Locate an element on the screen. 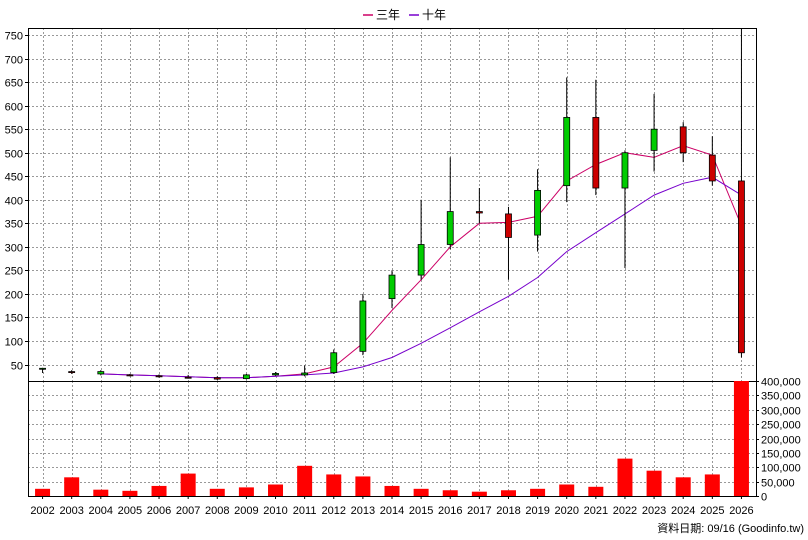 This screenshot has height=540, width=808. year-tick-label: 2003 is located at coordinates (71, 511).